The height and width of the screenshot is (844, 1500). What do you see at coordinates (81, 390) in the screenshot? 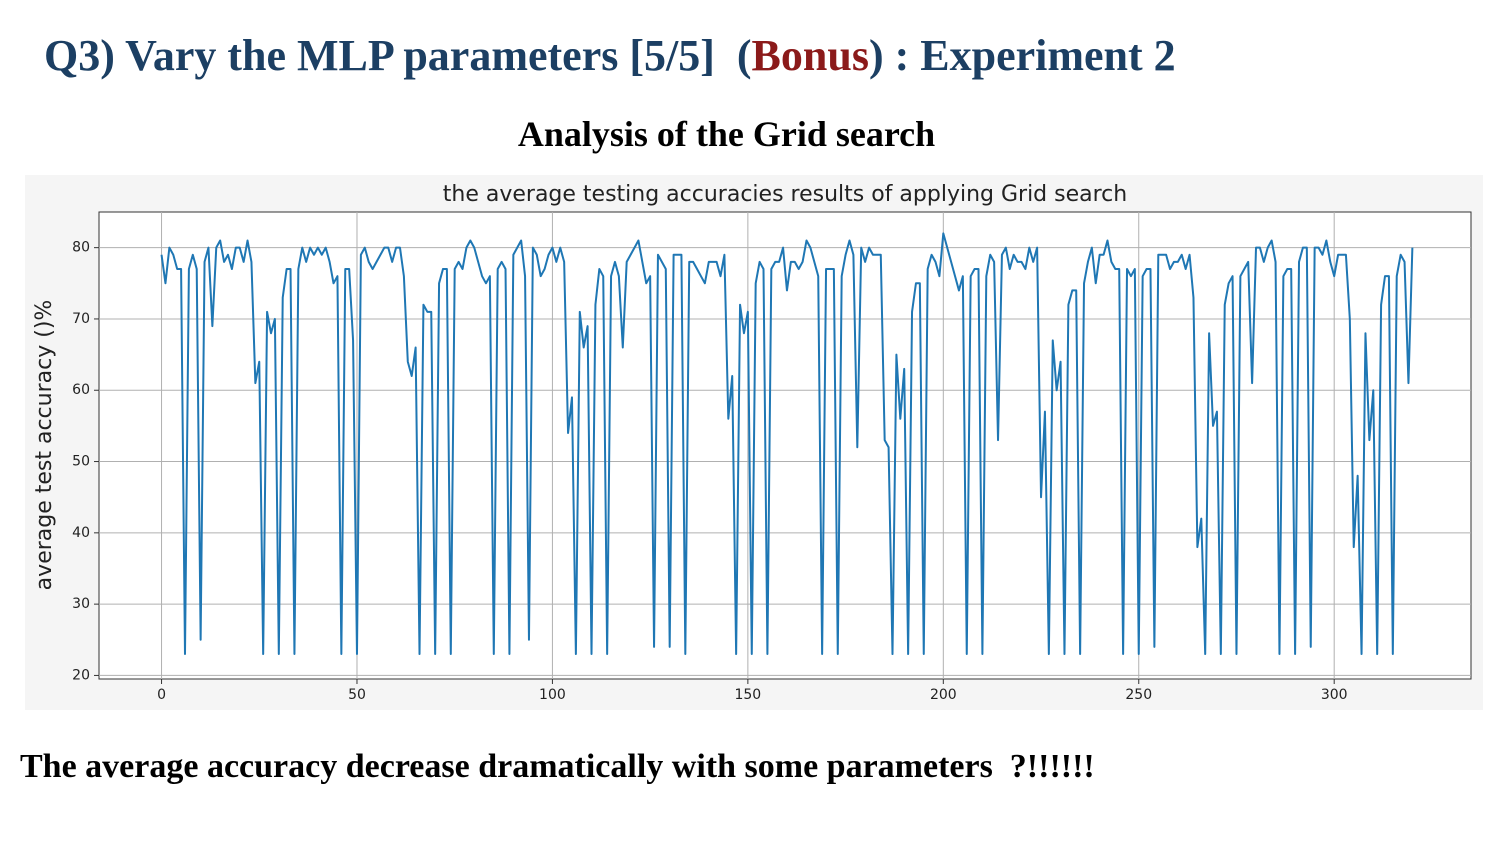
I see `y-tick-label: 60` at bounding box center [81, 390].